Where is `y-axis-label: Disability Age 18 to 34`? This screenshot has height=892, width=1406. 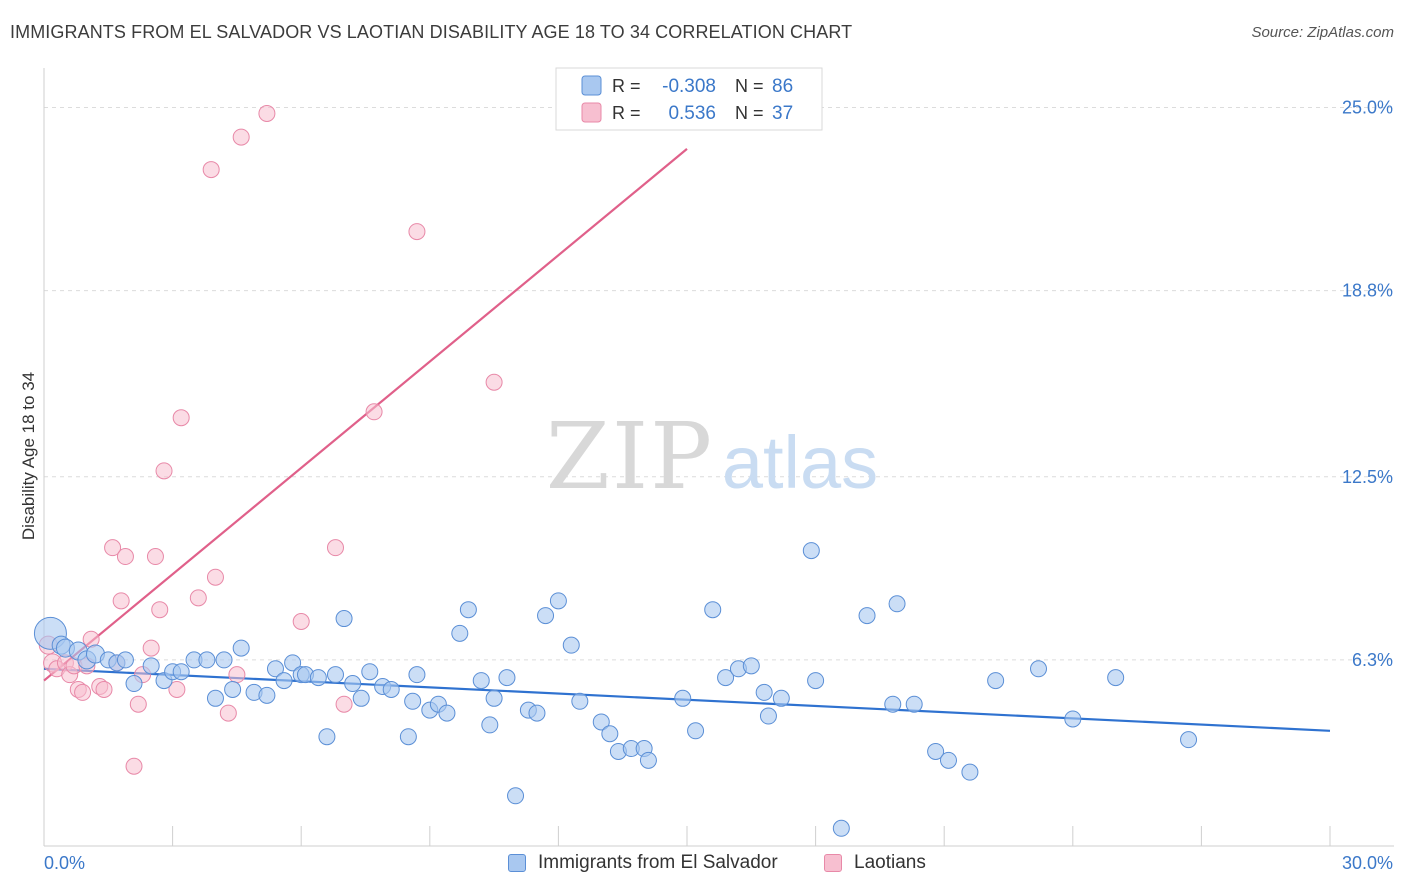 y-axis-label: Disability Age 18 to 34 is located at coordinates (28, 456).